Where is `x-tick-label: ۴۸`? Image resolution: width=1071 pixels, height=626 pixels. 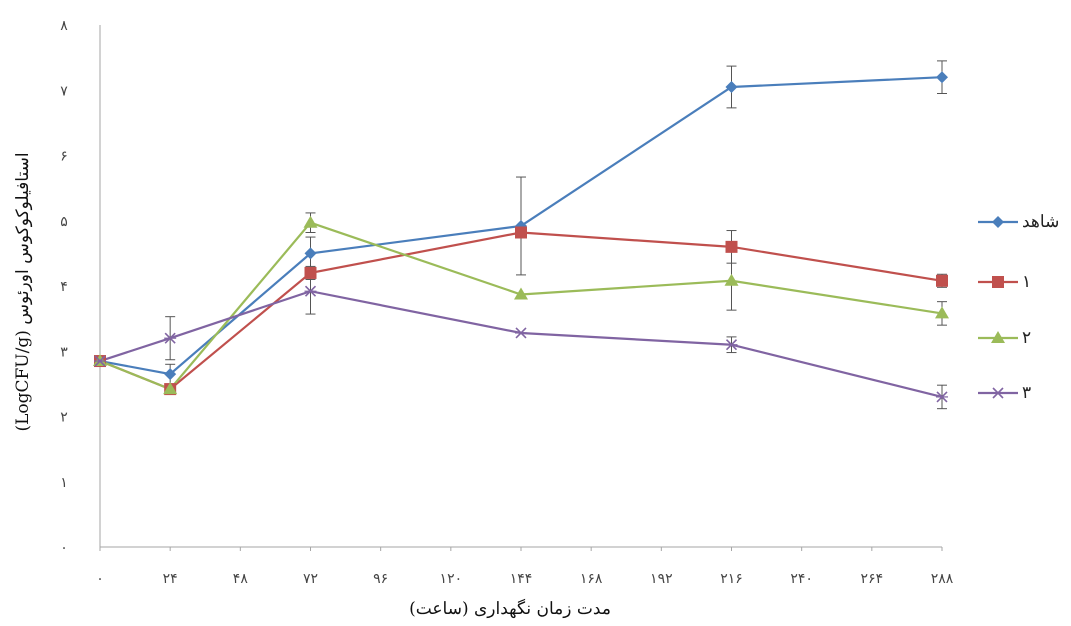 x-tick-label: ۴۸ is located at coordinates (241, 579).